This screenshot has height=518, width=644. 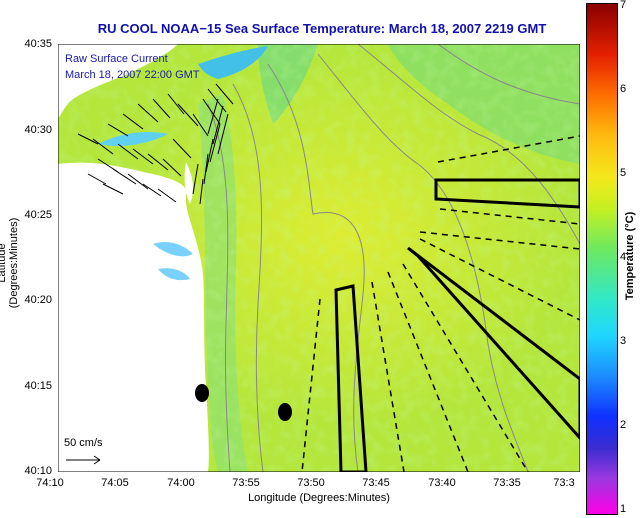 I want to click on x-tick-label: 74:05, so click(x=115, y=483).